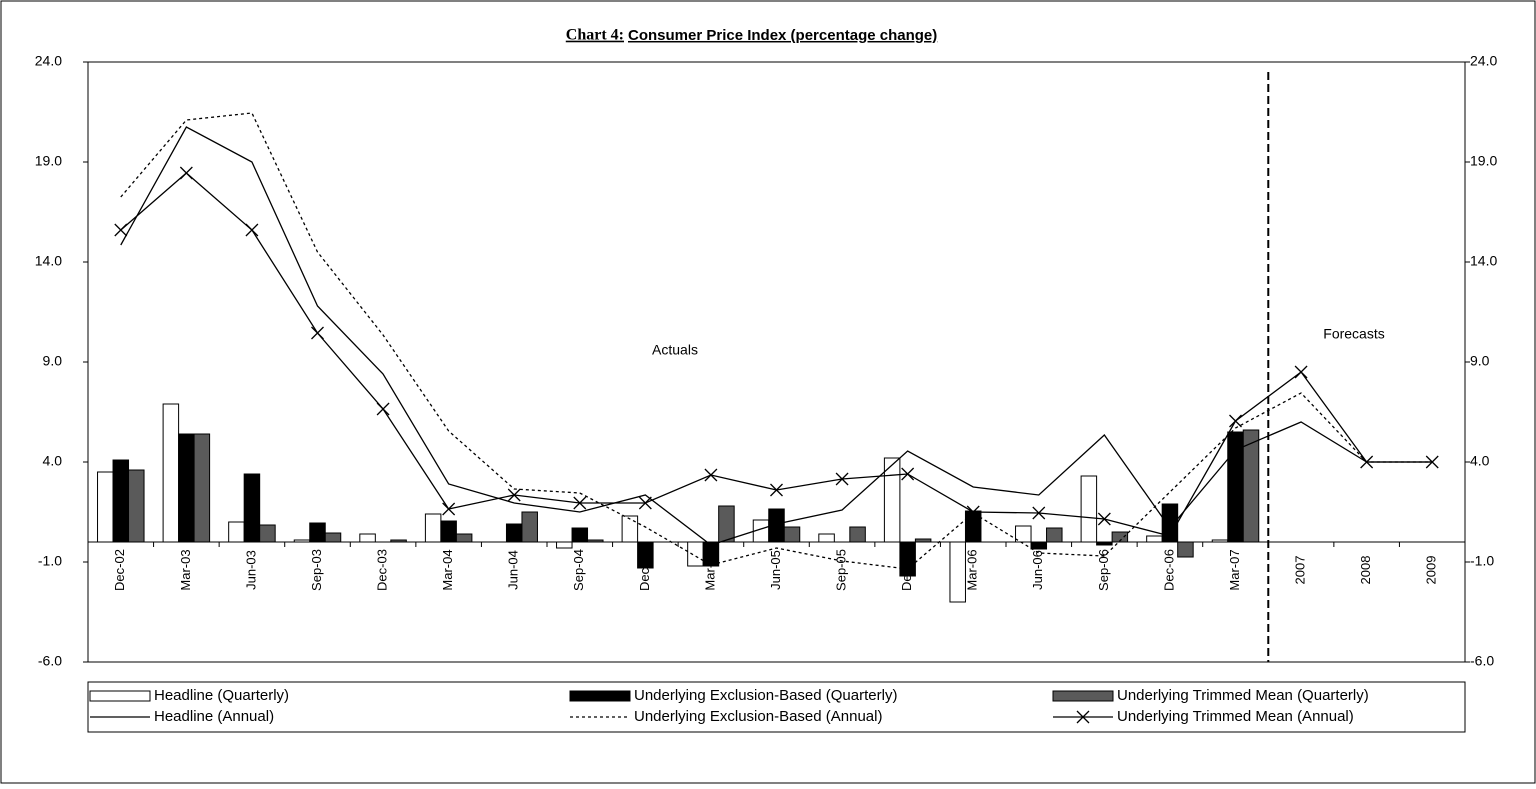 The width and height of the screenshot is (1536, 789). What do you see at coordinates (1483, 161) in the screenshot?
I see `y2-tick-label: 19.0` at bounding box center [1483, 161].